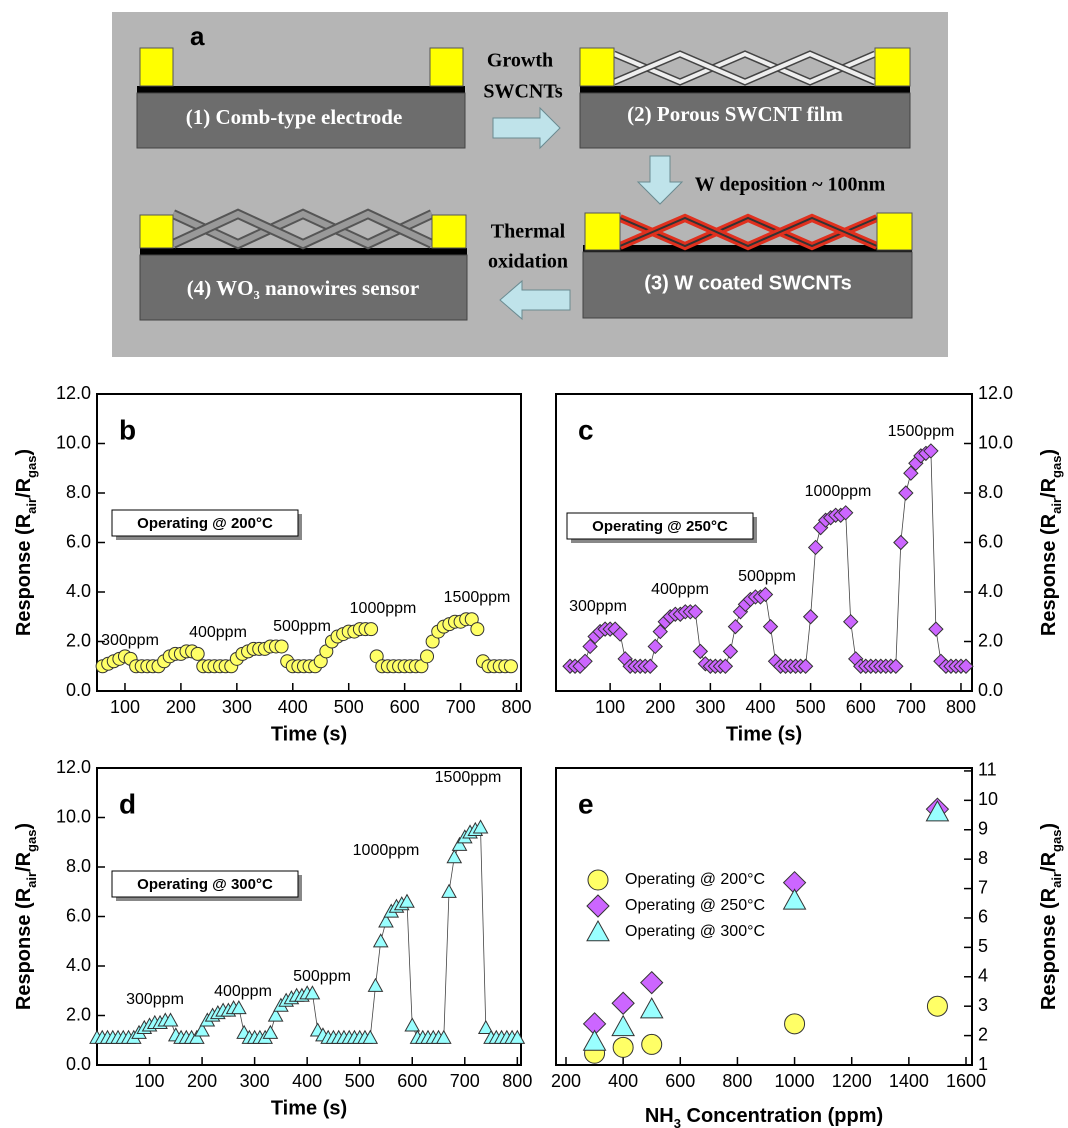 This screenshot has width=1068, height=1128. I want to click on arrow-label: Thermal, so click(528, 232).